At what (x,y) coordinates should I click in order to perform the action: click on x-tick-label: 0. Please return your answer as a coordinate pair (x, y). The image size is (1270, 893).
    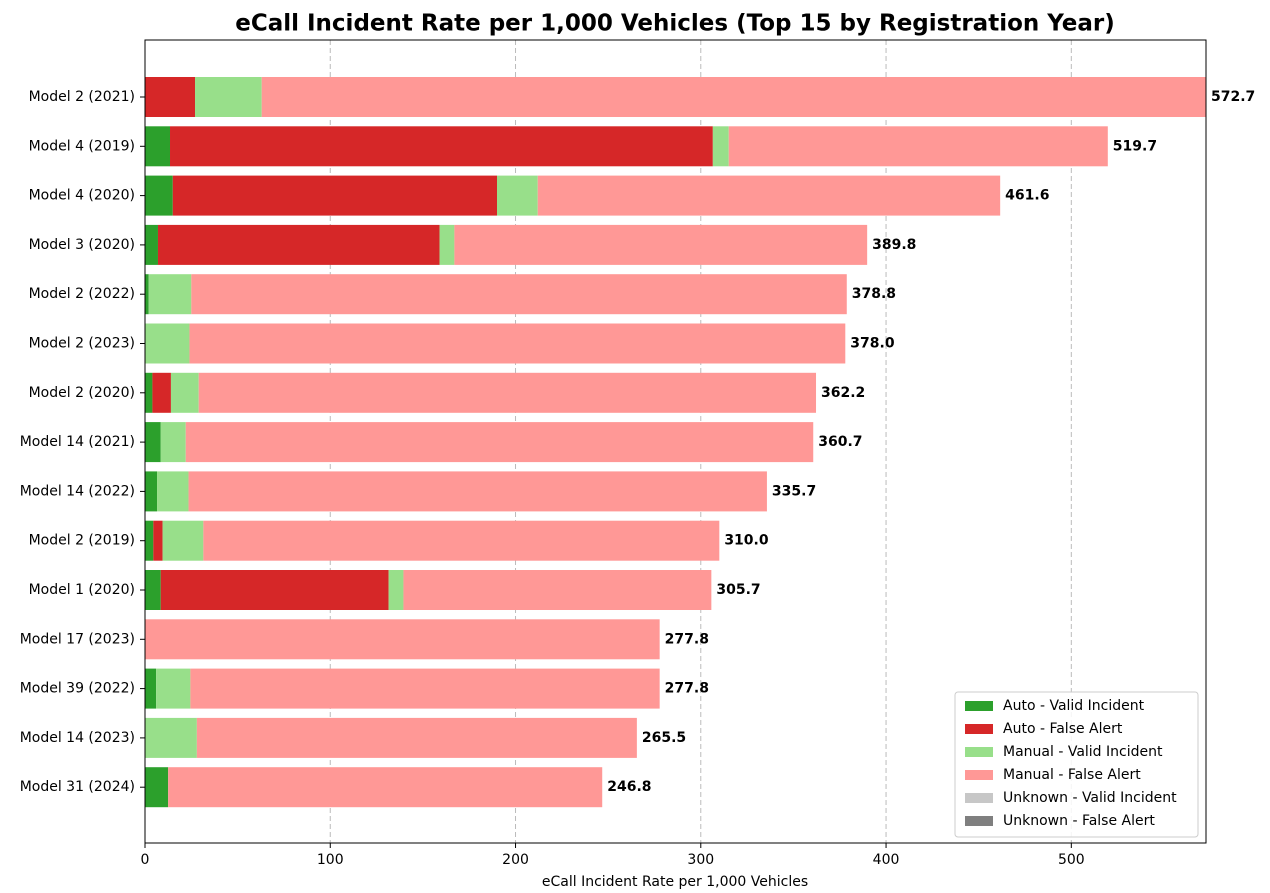
    Looking at the image, I should click on (145, 860).